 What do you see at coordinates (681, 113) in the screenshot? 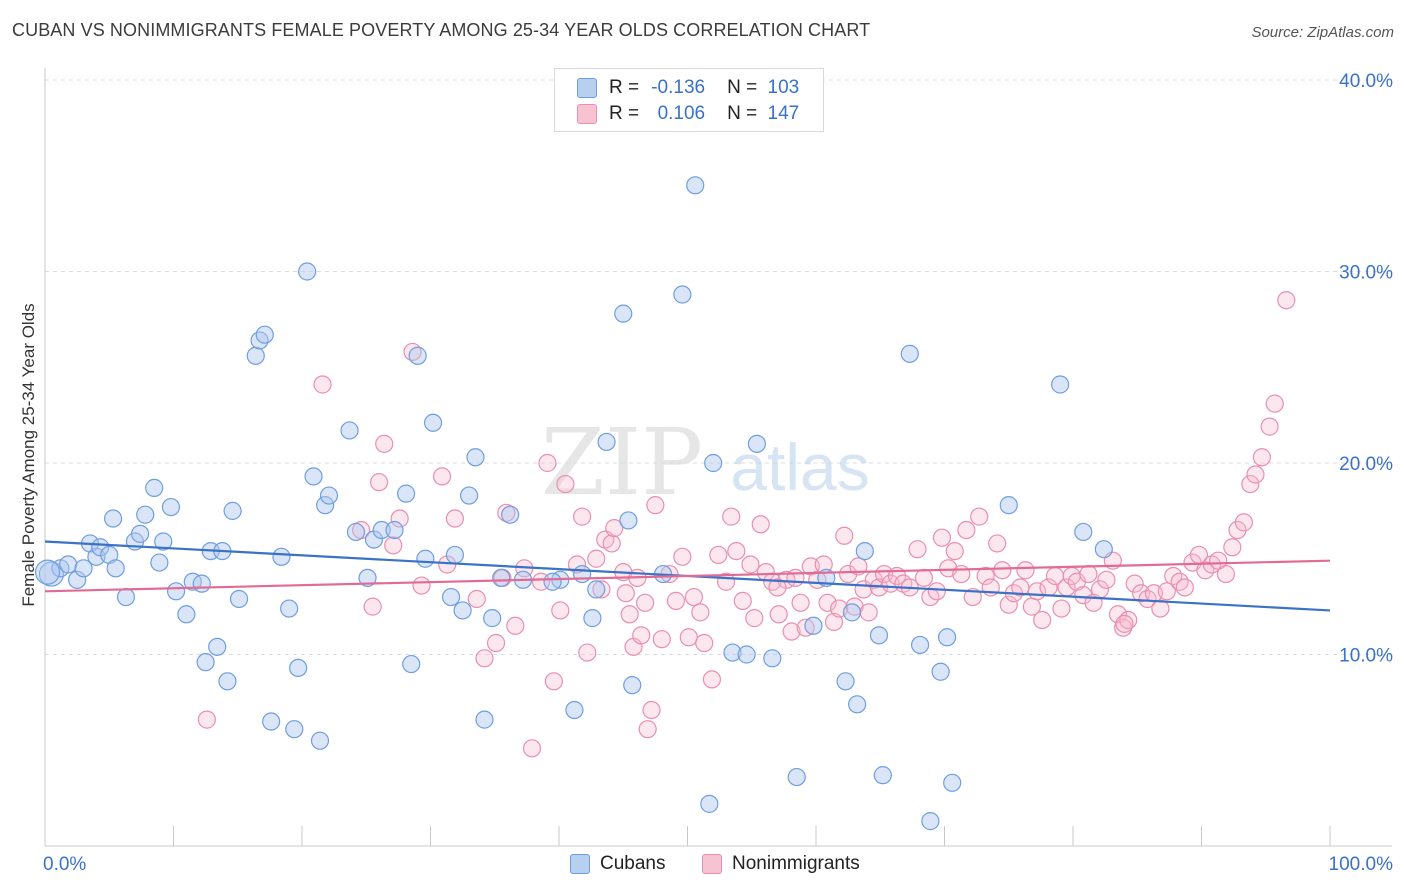
I see `legend-r-value: 0.106` at bounding box center [681, 113].